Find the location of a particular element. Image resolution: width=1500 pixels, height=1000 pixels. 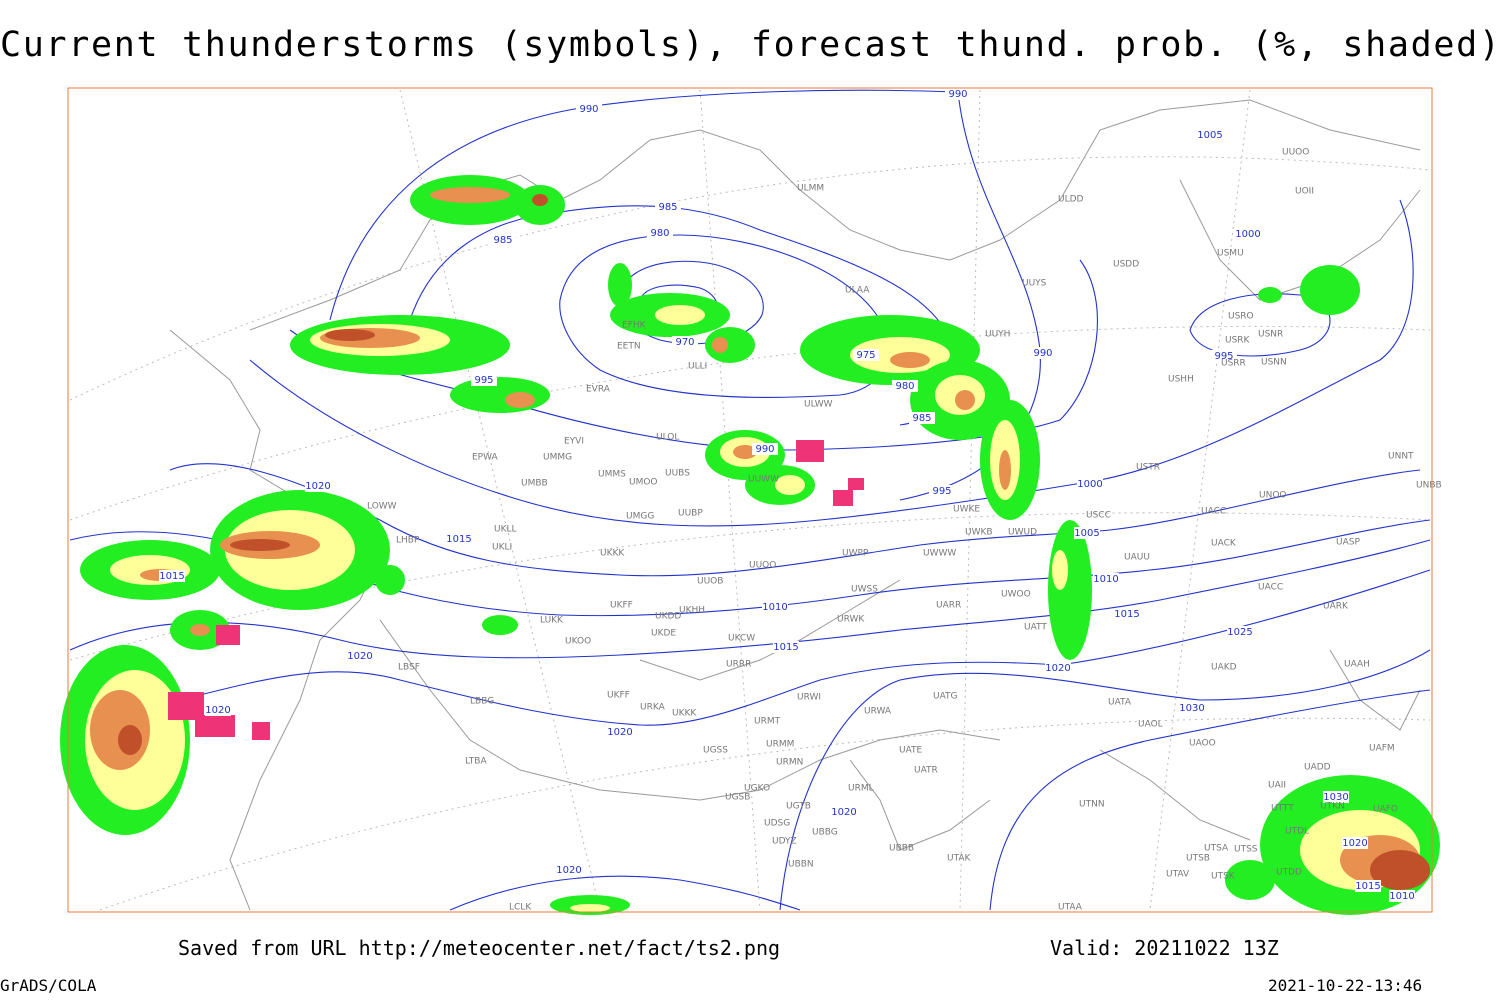

station-code: LHBP is located at coordinates (408, 541).